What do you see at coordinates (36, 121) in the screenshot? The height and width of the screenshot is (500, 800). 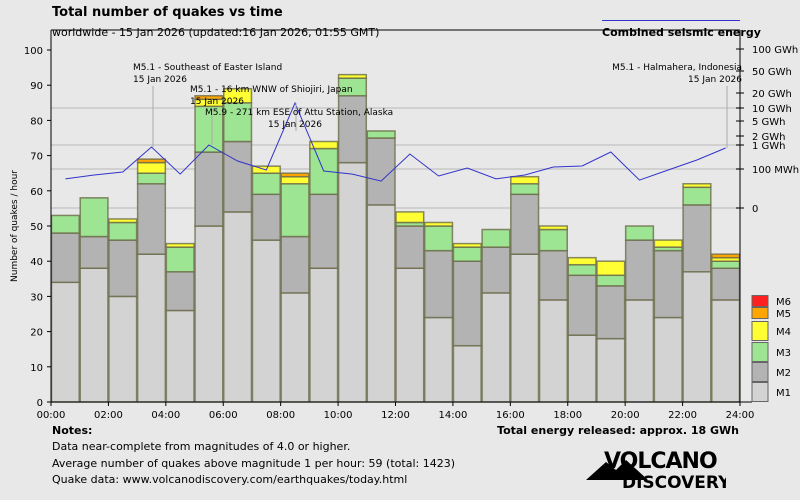 I see `y-tick-label: 80` at bounding box center [36, 121].